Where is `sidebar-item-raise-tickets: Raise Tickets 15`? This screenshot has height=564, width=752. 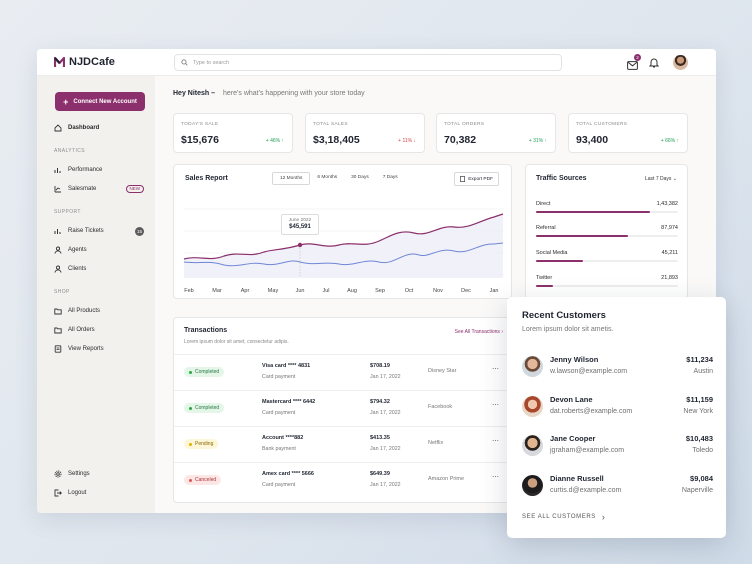 sidebar-item-raise-tickets: Raise Tickets 15 is located at coordinates (99, 231).